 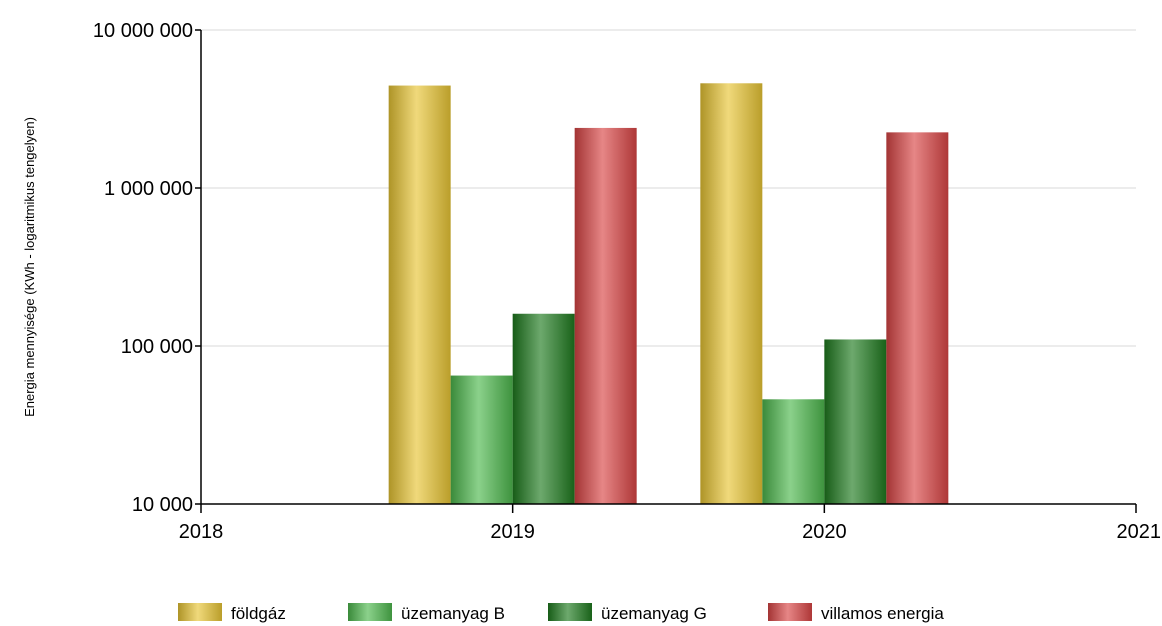 I want to click on y-tick-label: 10 000 000, so click(x=143, y=31).